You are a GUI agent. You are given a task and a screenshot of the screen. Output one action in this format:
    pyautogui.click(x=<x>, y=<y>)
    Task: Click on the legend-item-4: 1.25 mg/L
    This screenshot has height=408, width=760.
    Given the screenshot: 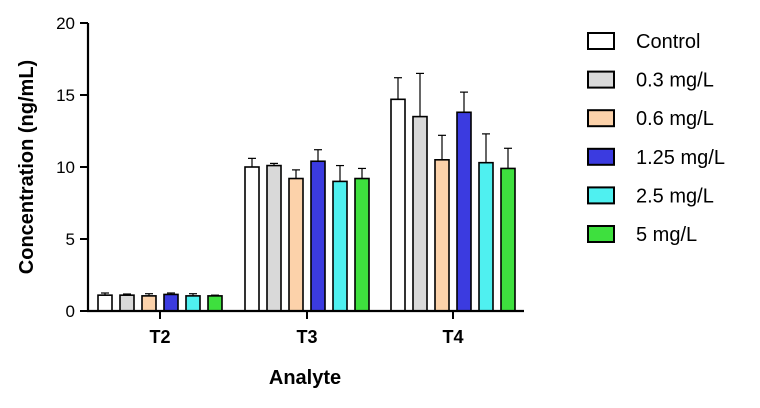 What is the action you would take?
    pyautogui.click(x=656, y=158)
    